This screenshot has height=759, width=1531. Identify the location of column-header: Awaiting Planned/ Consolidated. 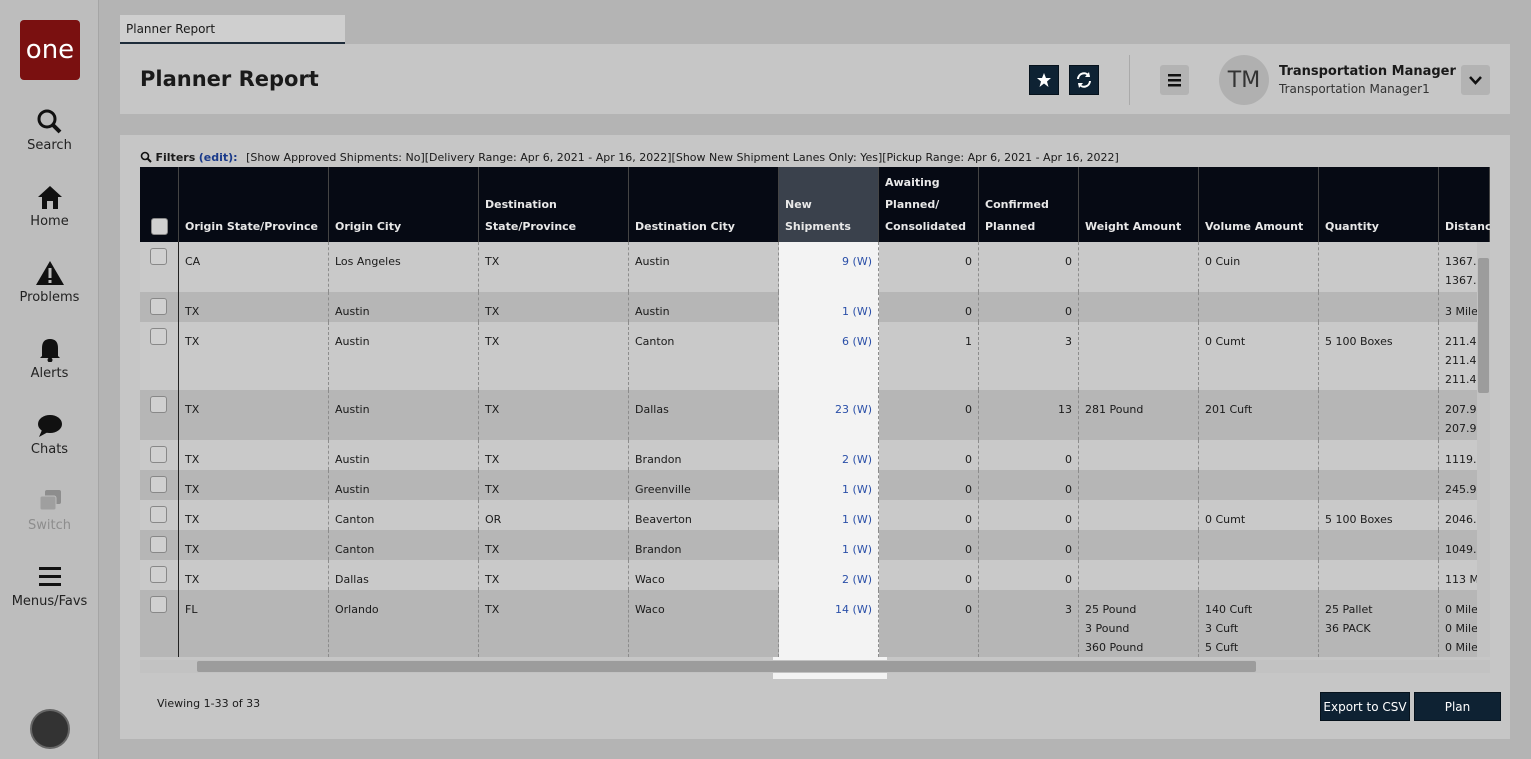
(929, 204).